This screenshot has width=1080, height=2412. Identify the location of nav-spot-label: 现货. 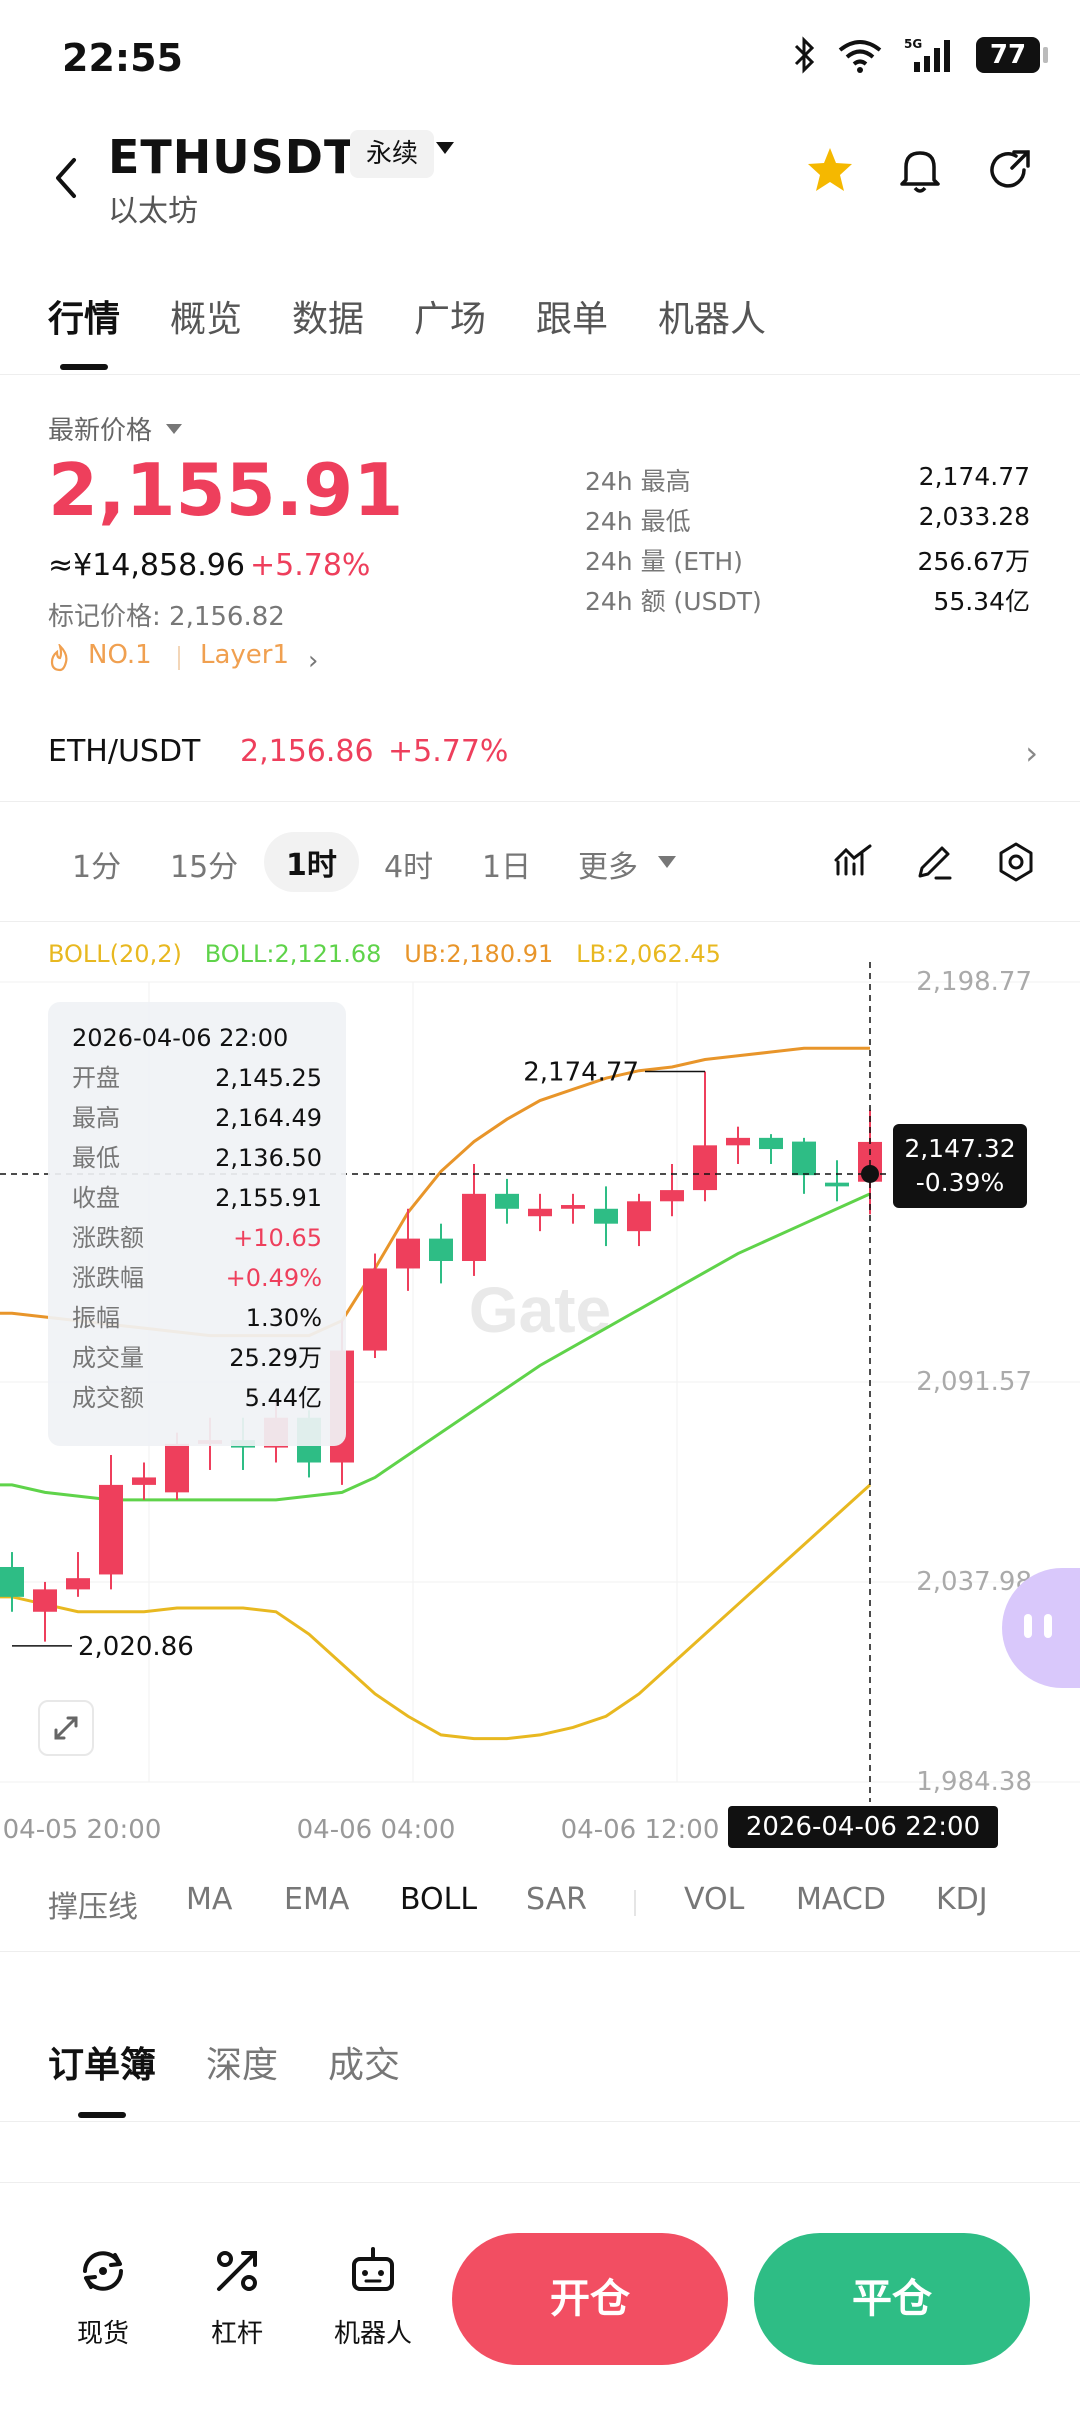
(102, 2334).